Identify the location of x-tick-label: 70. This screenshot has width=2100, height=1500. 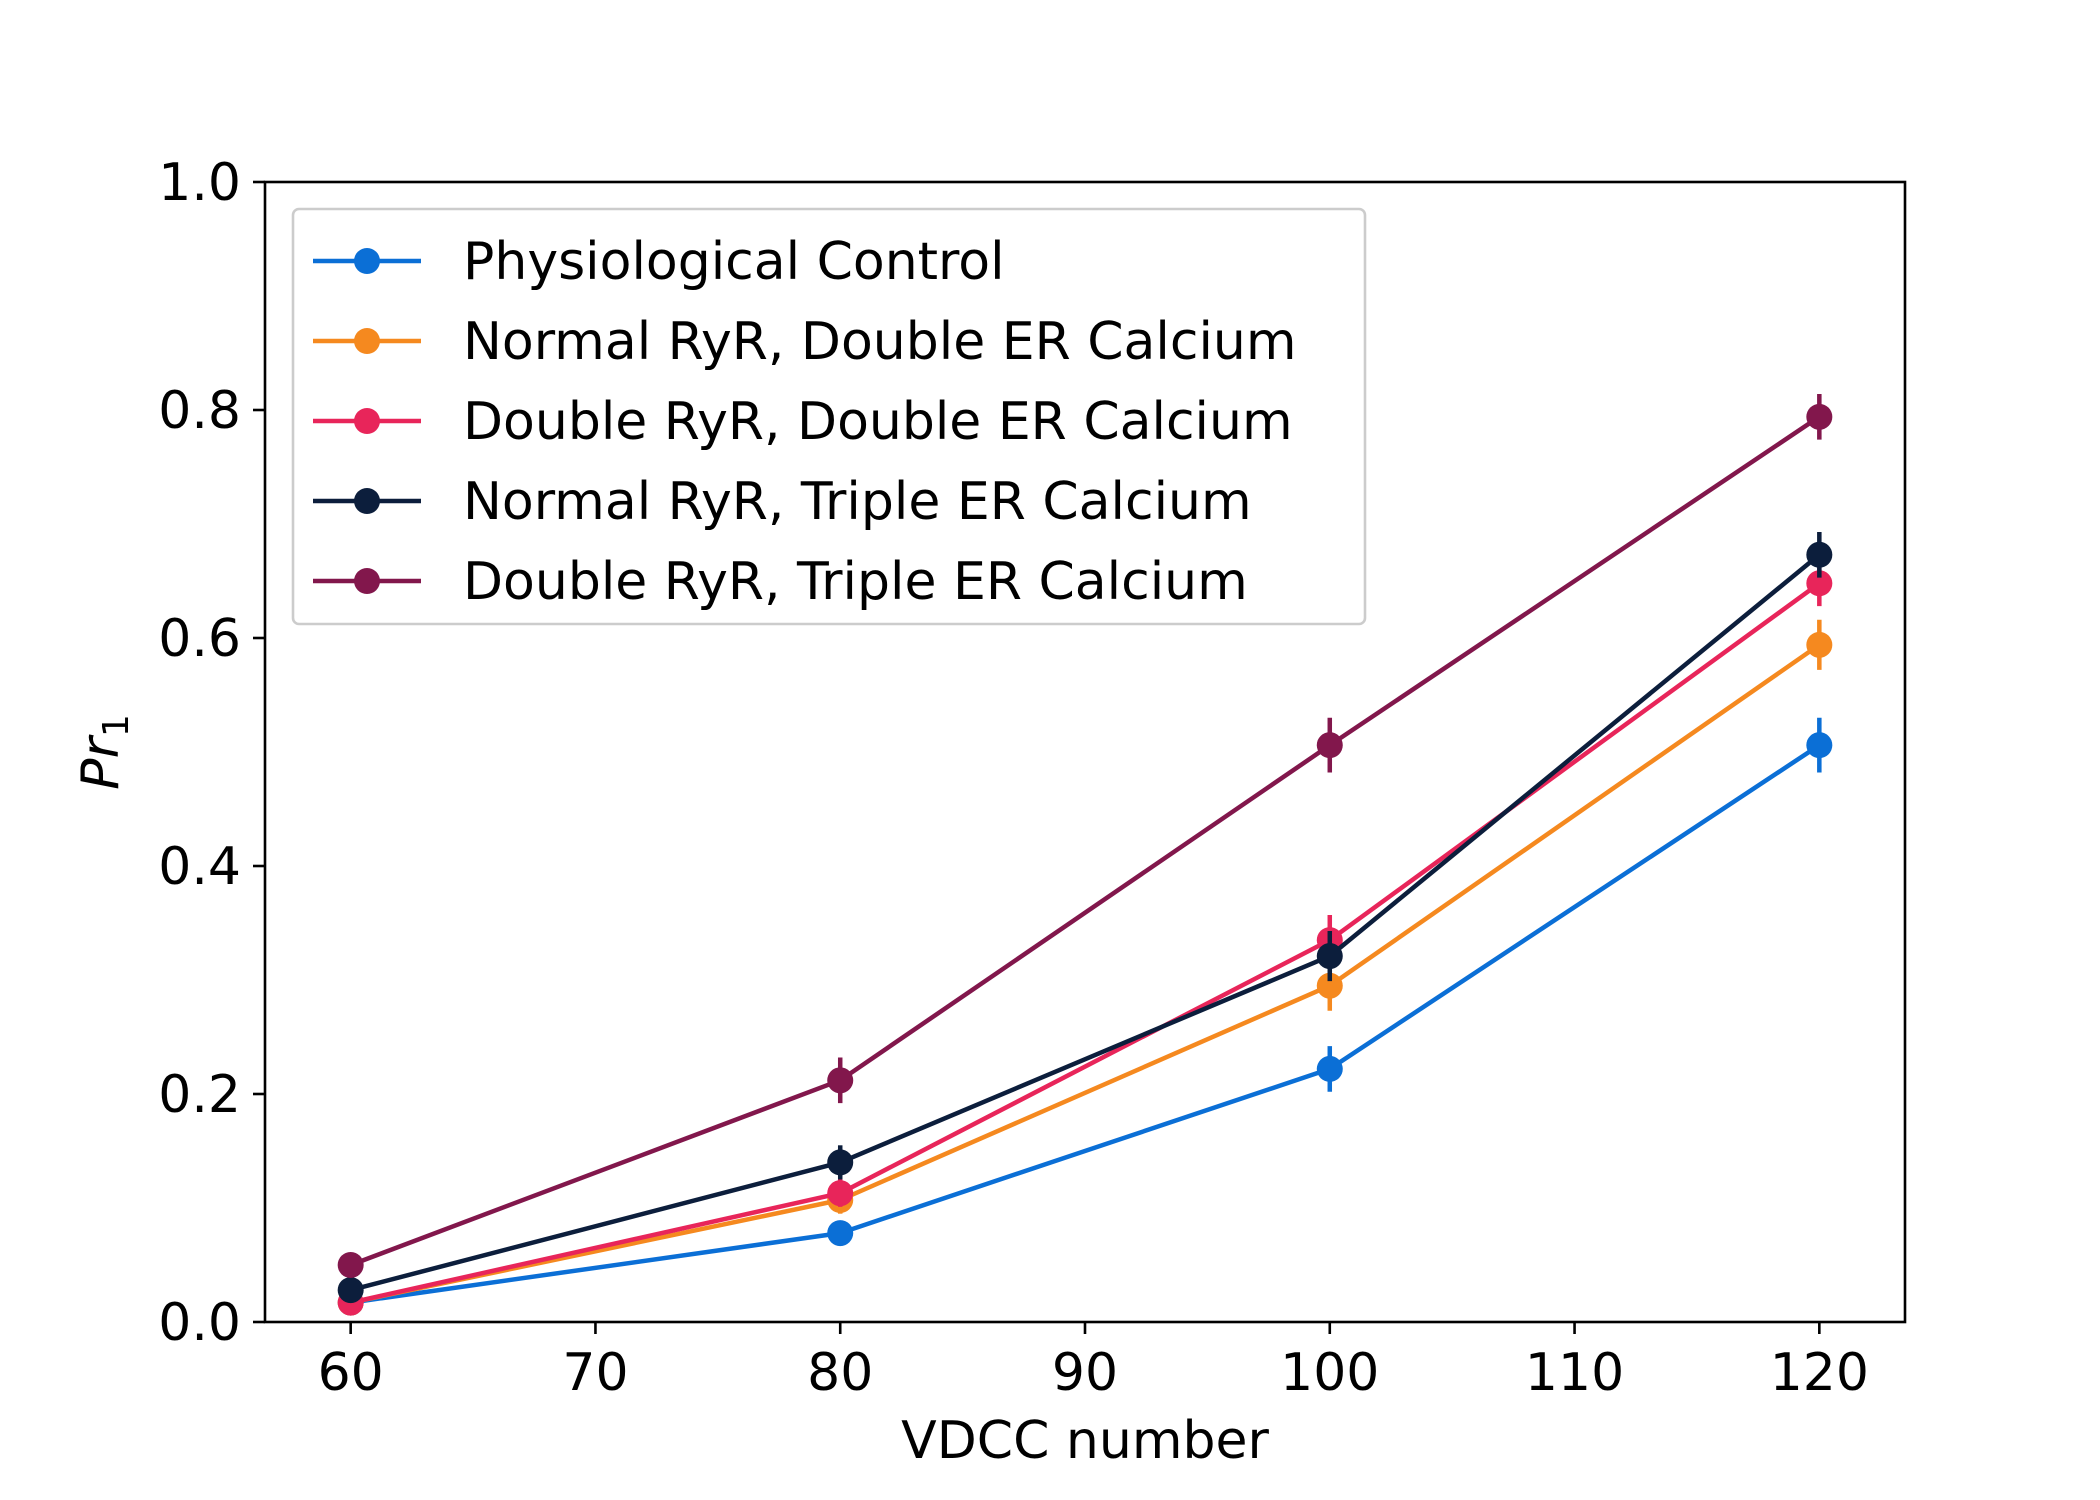
(595, 1373).